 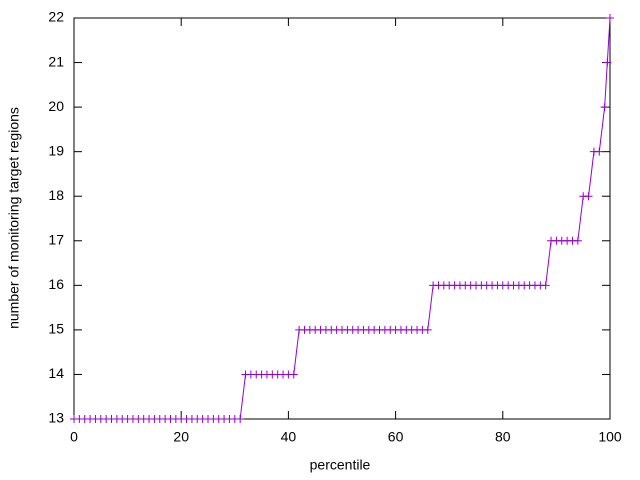 I want to click on y-tick-label: 15, so click(x=56, y=329).